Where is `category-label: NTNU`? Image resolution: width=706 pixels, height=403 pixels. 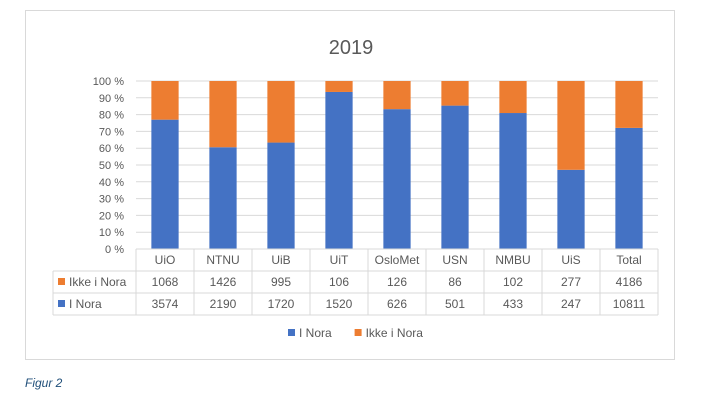 category-label: NTNU is located at coordinates (222, 260).